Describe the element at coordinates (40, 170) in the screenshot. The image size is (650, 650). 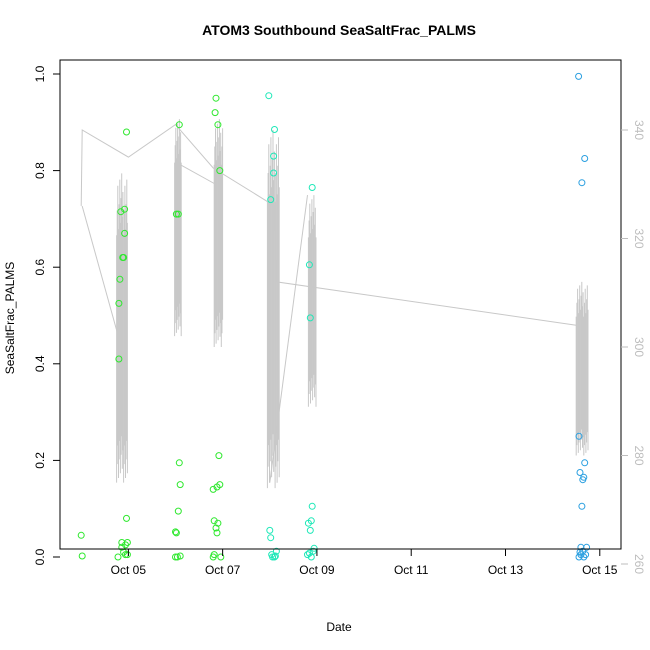
I see `y-tick-label: 0.8` at that location.